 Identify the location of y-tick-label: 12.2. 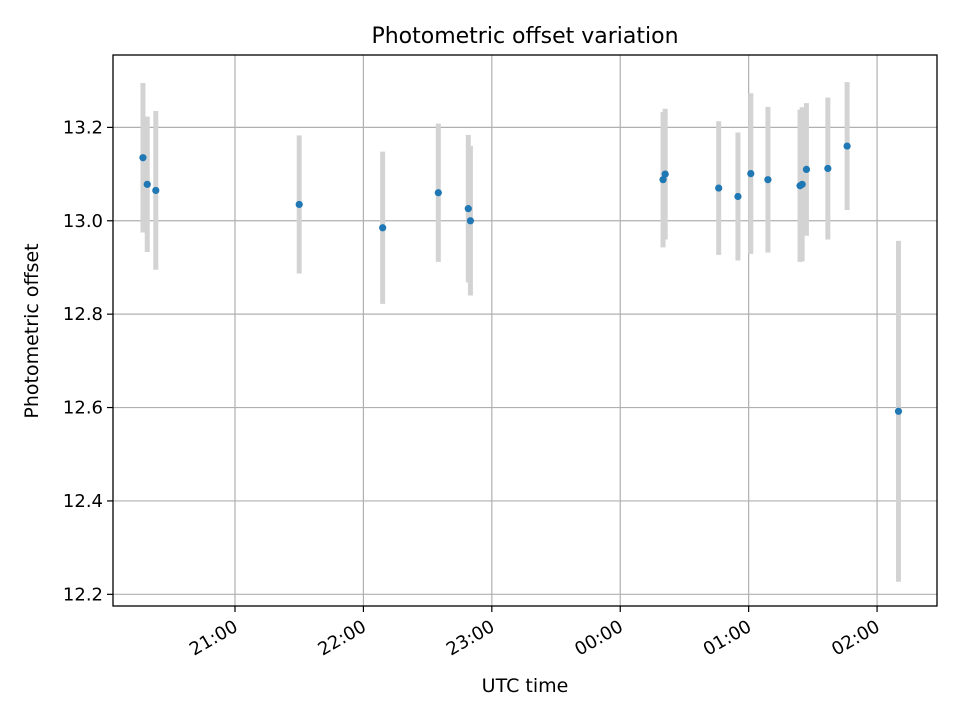
(83, 594).